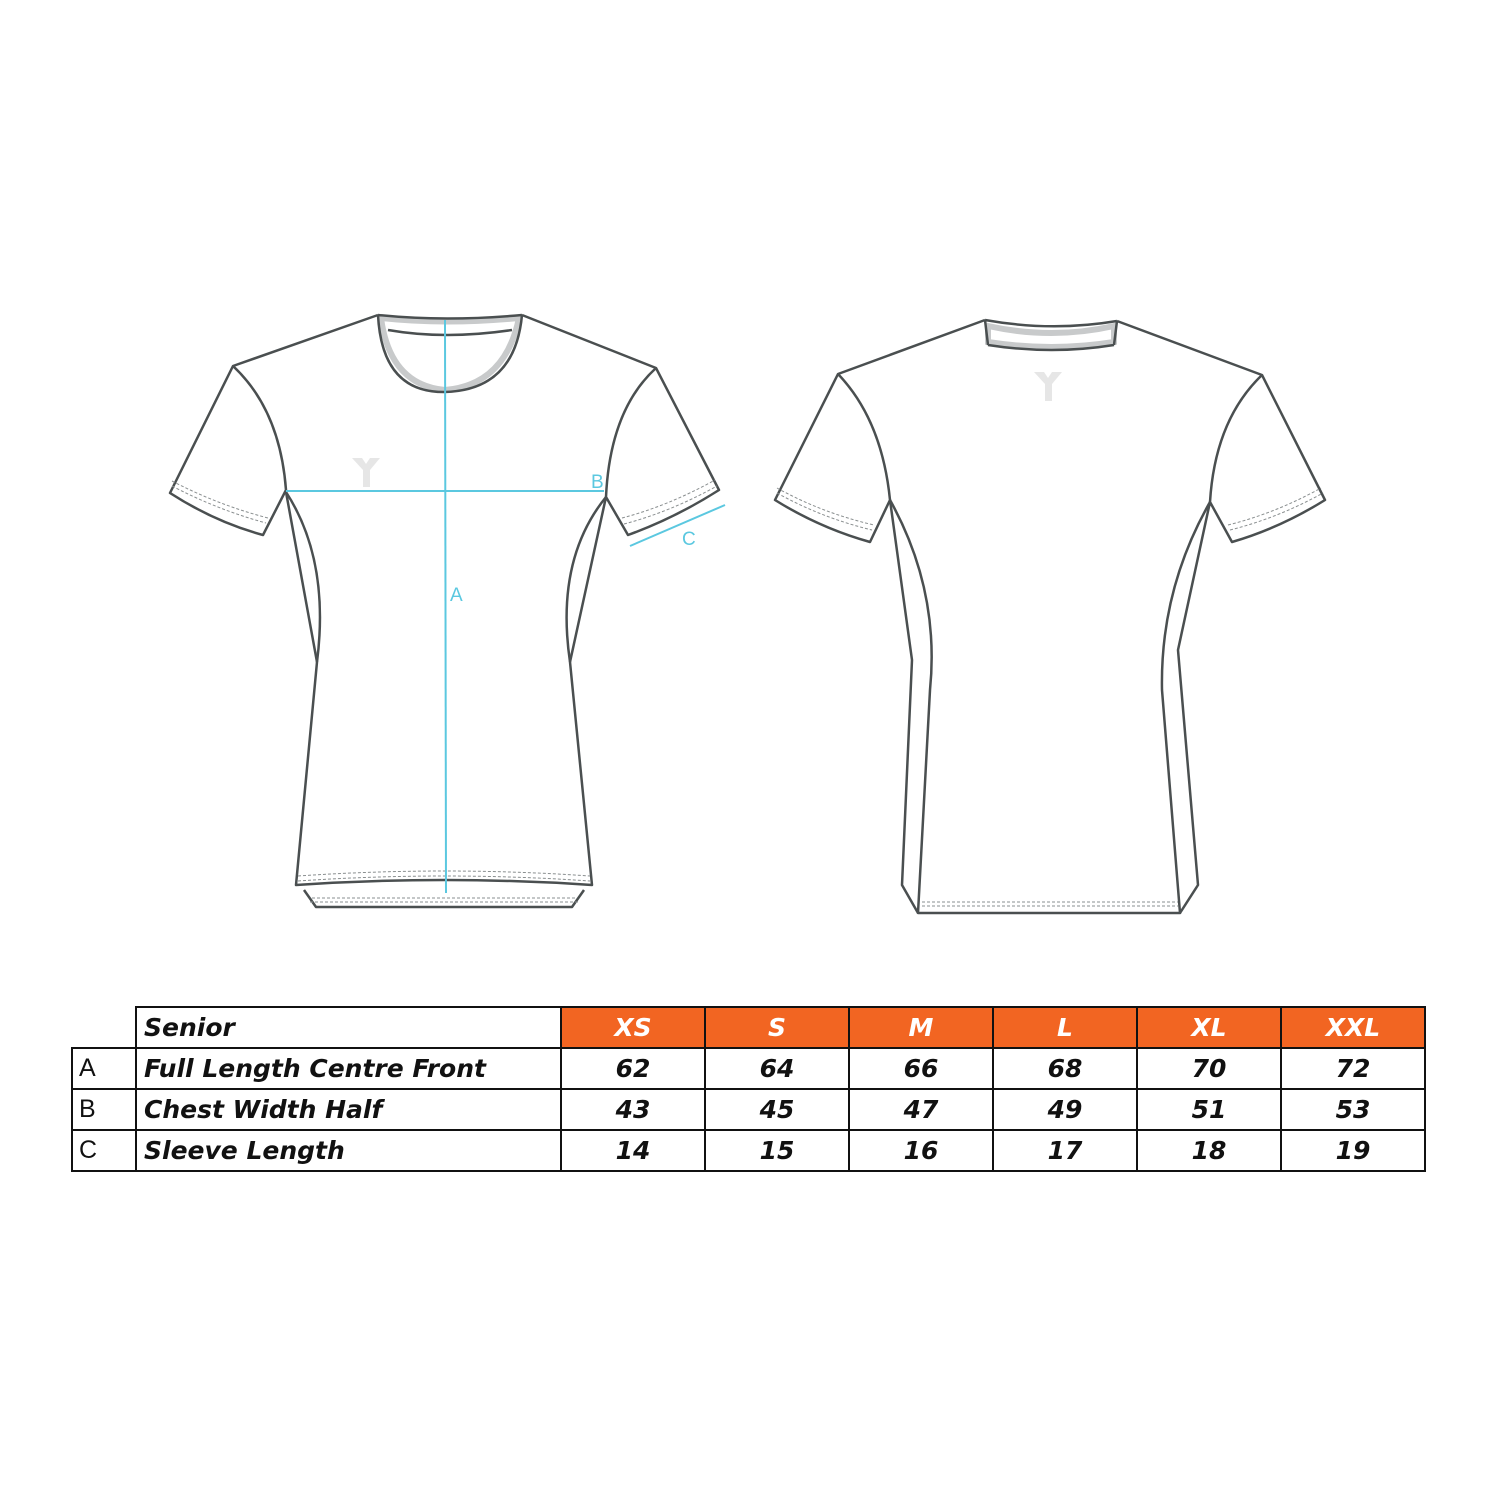  Describe the element at coordinates (1209, 1150) in the screenshot. I see `cell-value: 18` at that location.